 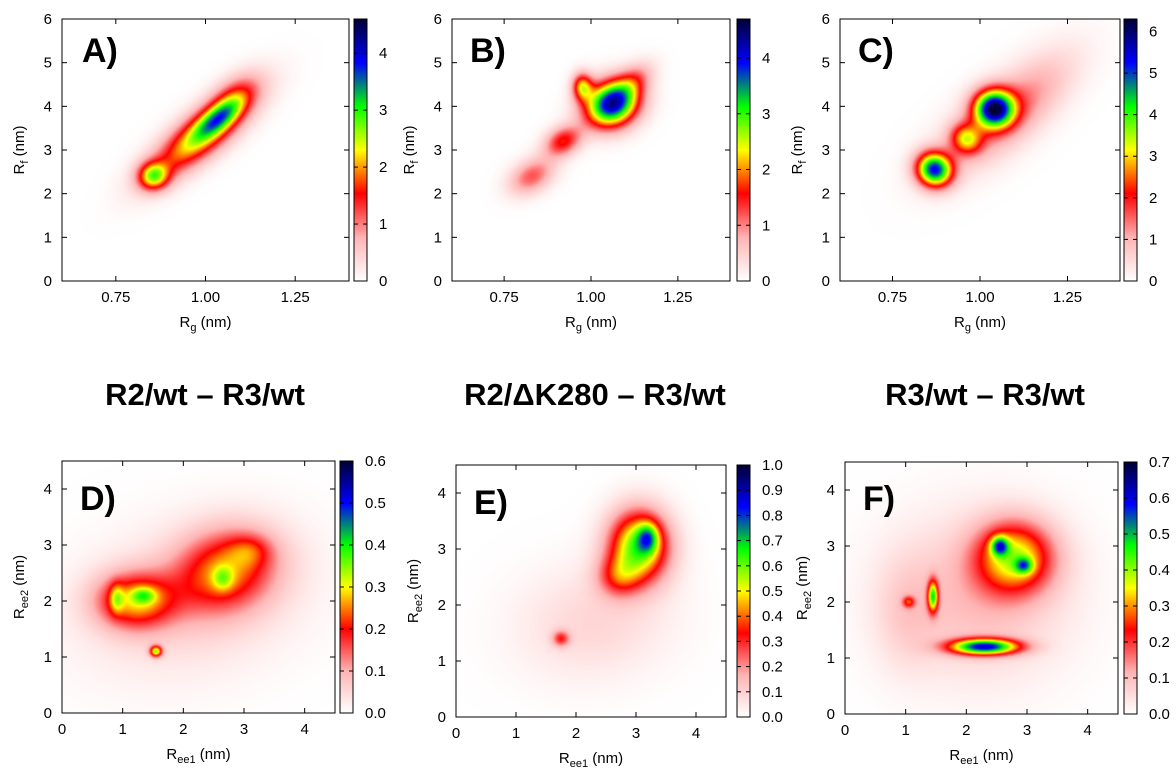 I want to click on colorbar-tick-label: 0.8, so click(x=772, y=515).